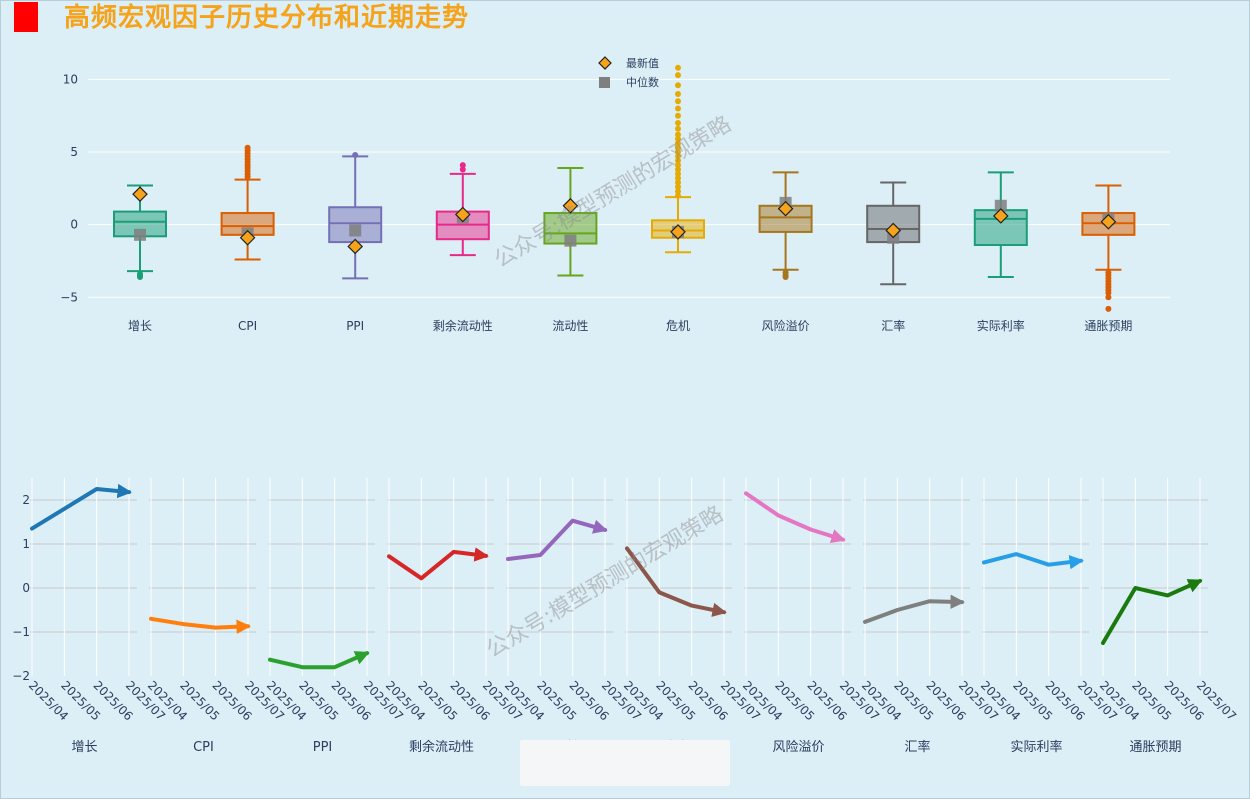  What do you see at coordinates (642, 63) in the screenshot?
I see `legend-label-latest: 最新值` at bounding box center [642, 63].